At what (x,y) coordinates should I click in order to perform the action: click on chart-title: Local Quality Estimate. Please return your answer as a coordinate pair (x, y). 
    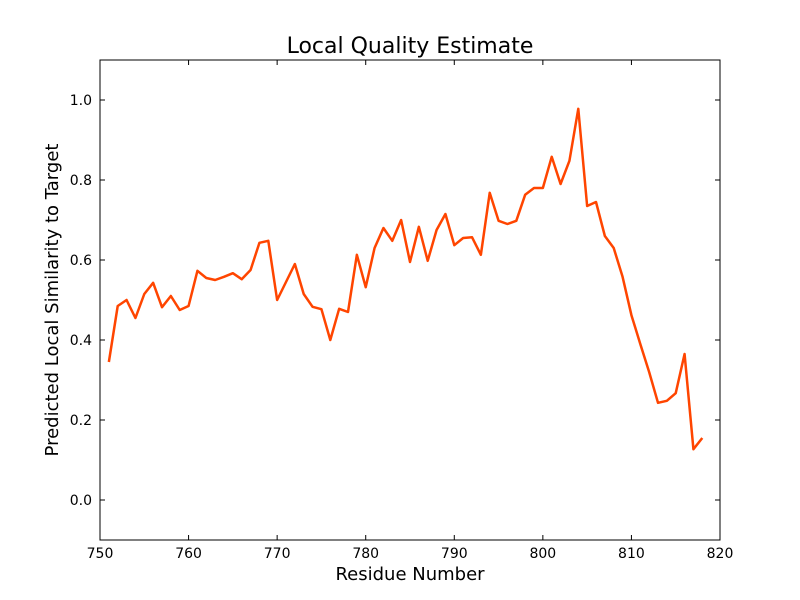
    Looking at the image, I should click on (410, 46).